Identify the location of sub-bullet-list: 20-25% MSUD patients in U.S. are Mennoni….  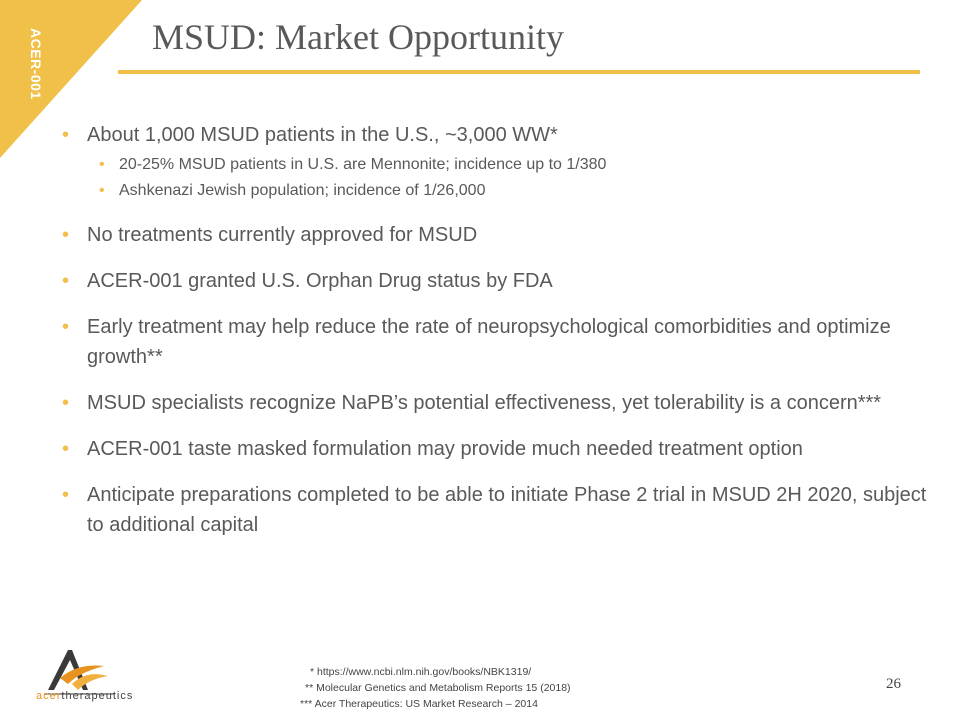
(509, 178).